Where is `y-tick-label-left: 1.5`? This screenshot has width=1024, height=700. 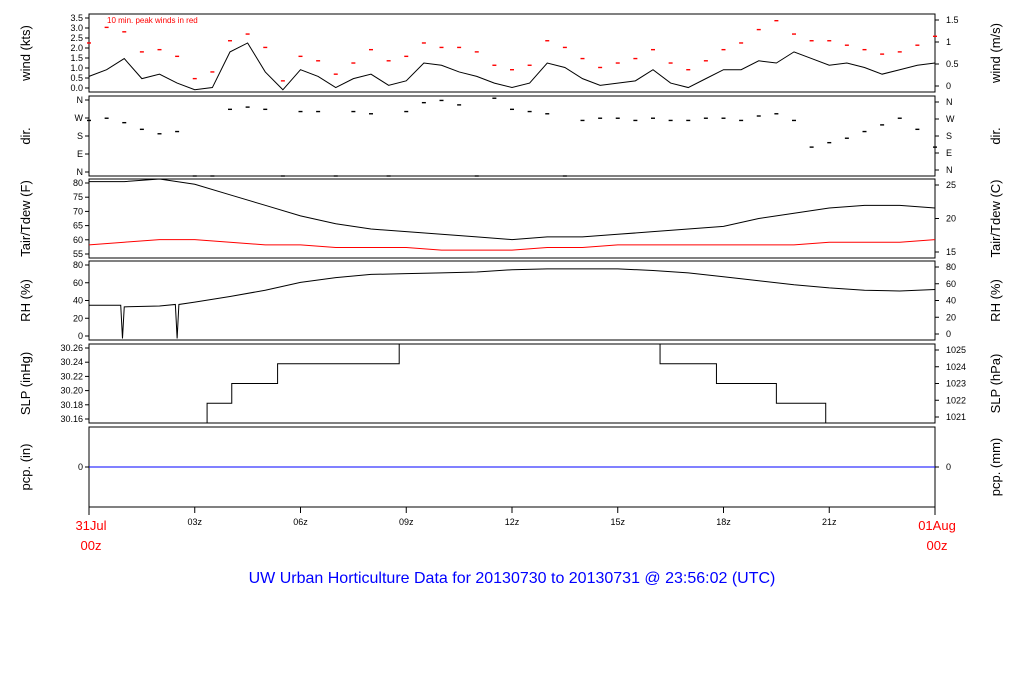 y-tick-label-left: 1.5 is located at coordinates (76, 58).